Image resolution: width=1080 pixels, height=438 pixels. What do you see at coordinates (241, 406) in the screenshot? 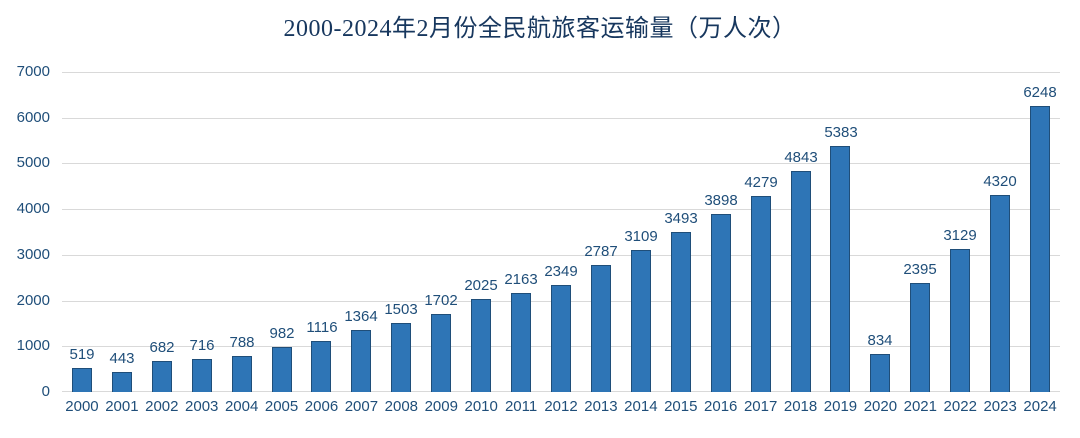
I see `x-tick-label: 2004` at bounding box center [241, 406].